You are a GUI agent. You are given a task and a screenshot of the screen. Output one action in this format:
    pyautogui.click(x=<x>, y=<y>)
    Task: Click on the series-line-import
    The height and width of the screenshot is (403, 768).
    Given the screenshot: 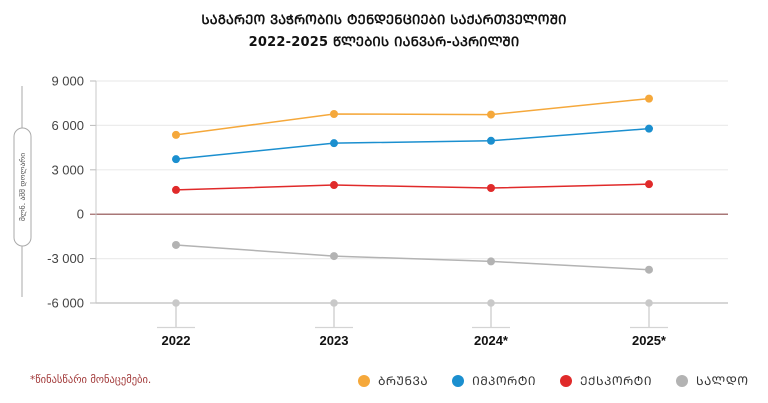 What is the action you would take?
    pyautogui.click(x=412, y=143)
    